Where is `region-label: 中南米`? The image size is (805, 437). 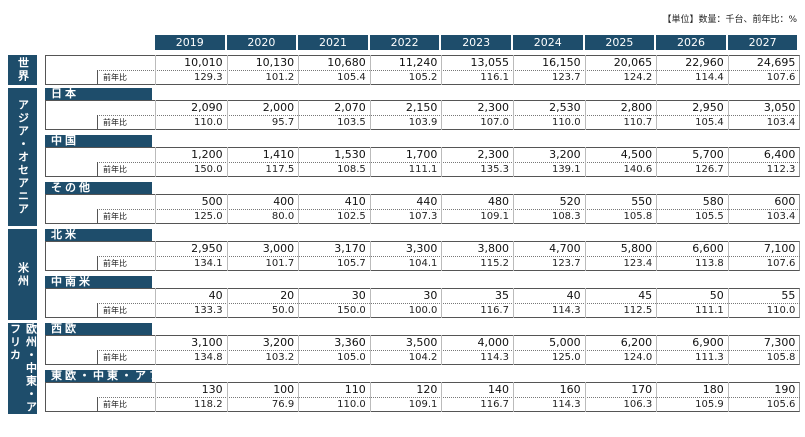 region-label: 中南米 is located at coordinates (98, 282).